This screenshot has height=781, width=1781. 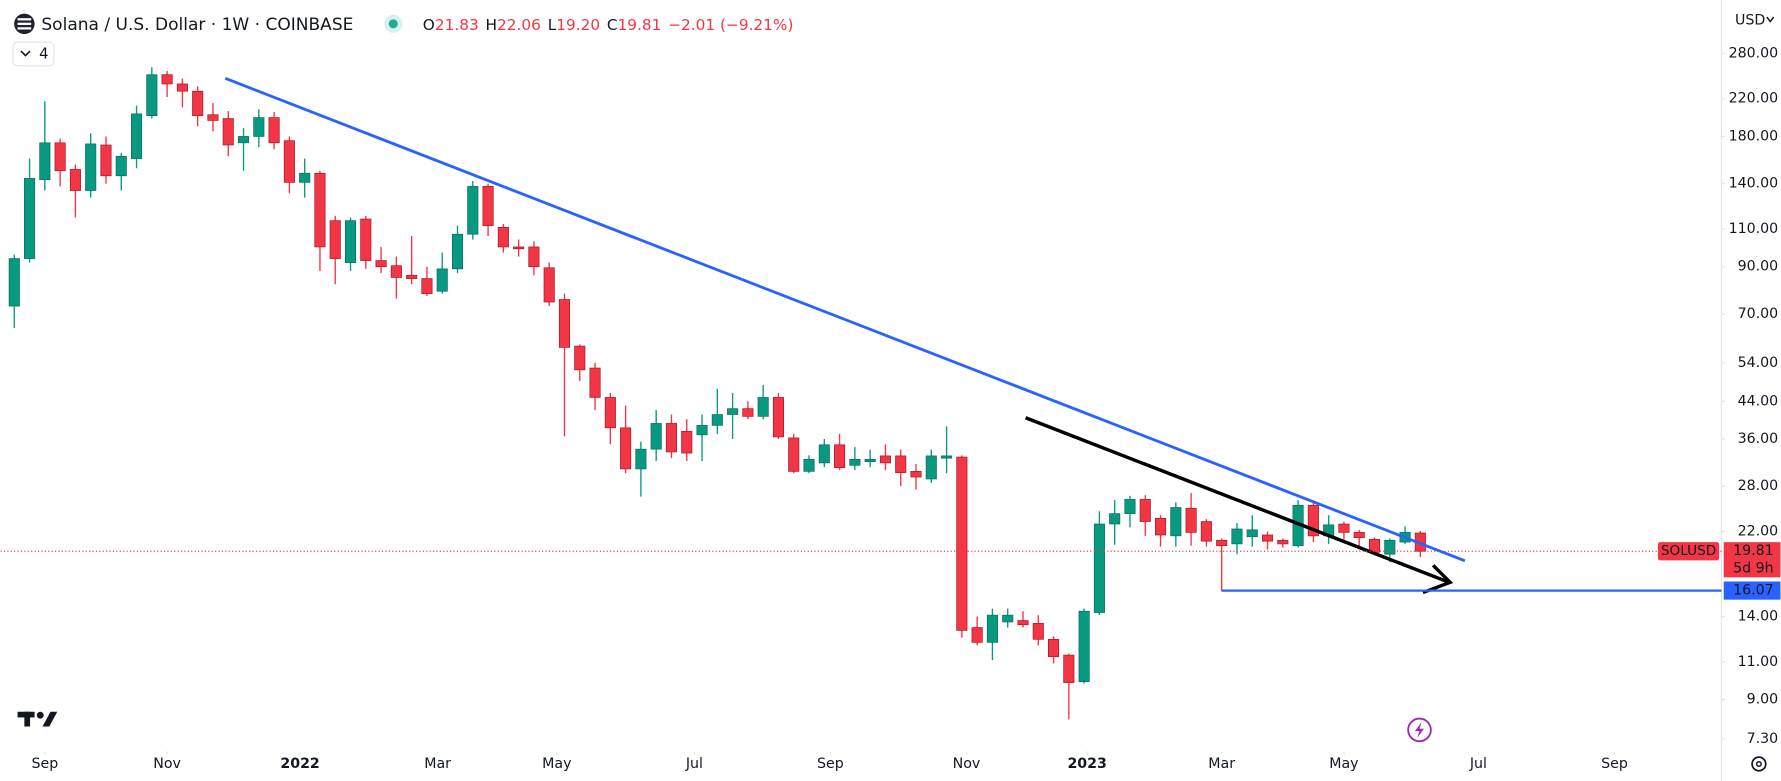 I want to click on settings-icon-center, so click(x=1758, y=763).